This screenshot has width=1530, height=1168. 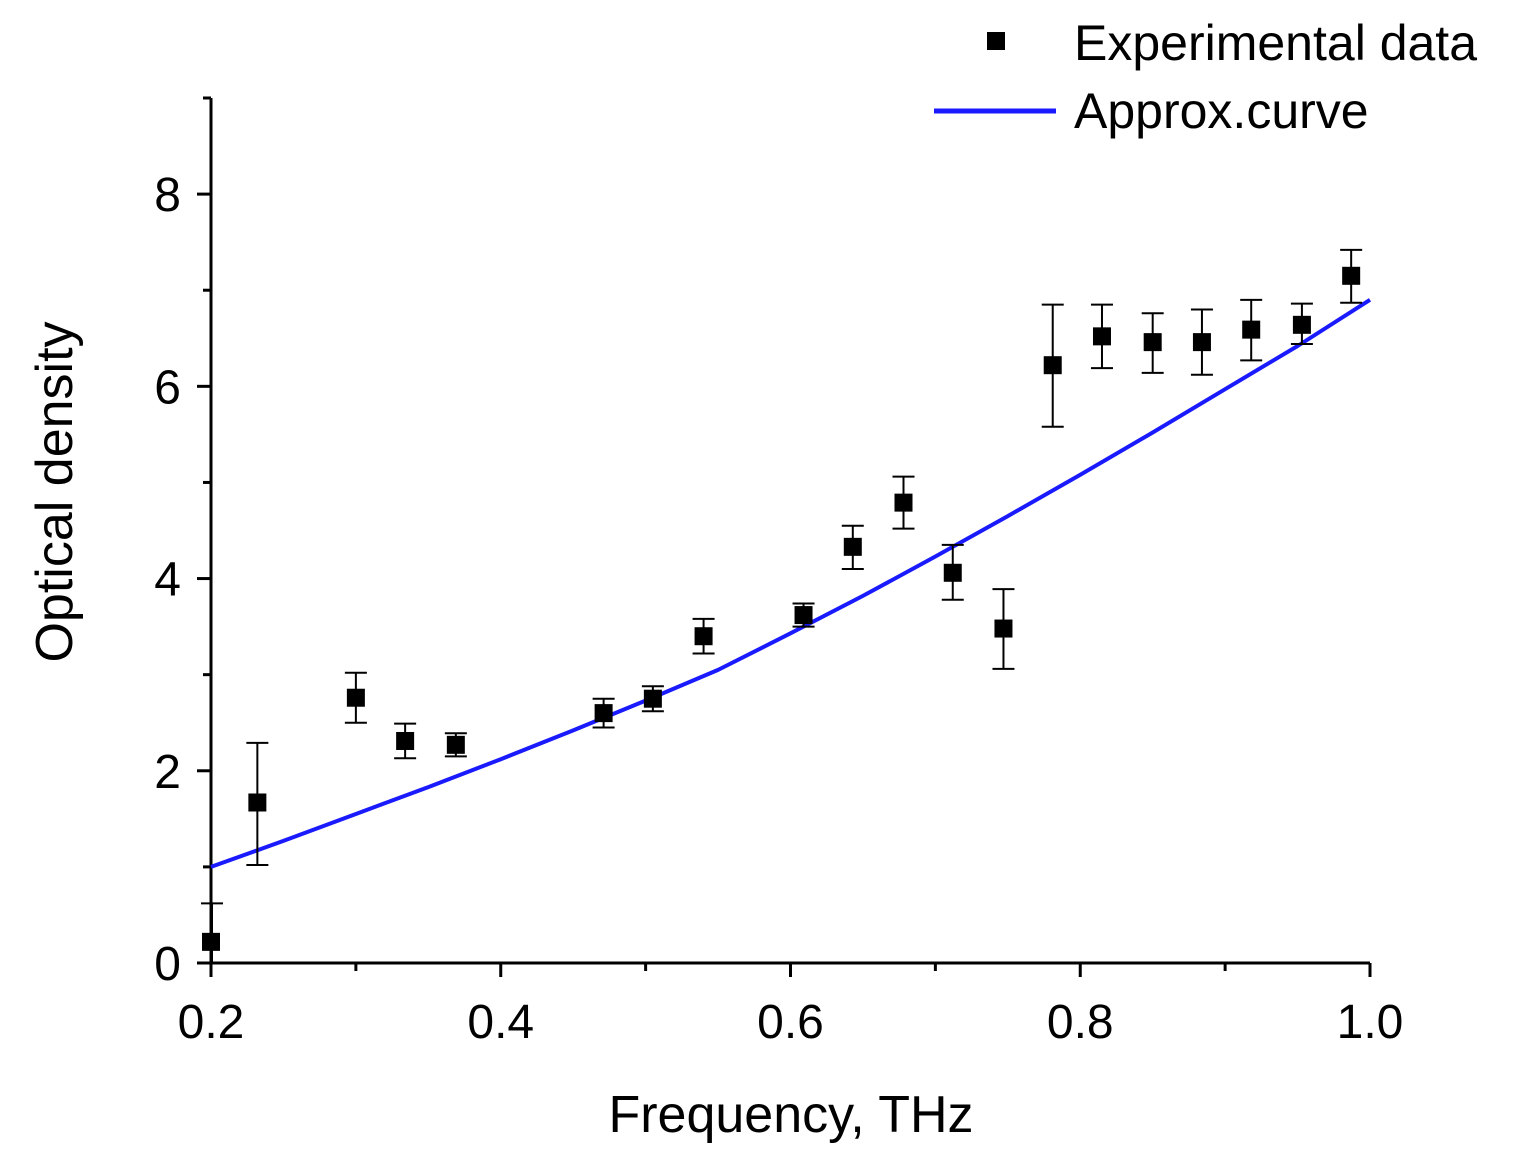 I want to click on x-tick-label: 0.6, so click(x=790, y=1022).